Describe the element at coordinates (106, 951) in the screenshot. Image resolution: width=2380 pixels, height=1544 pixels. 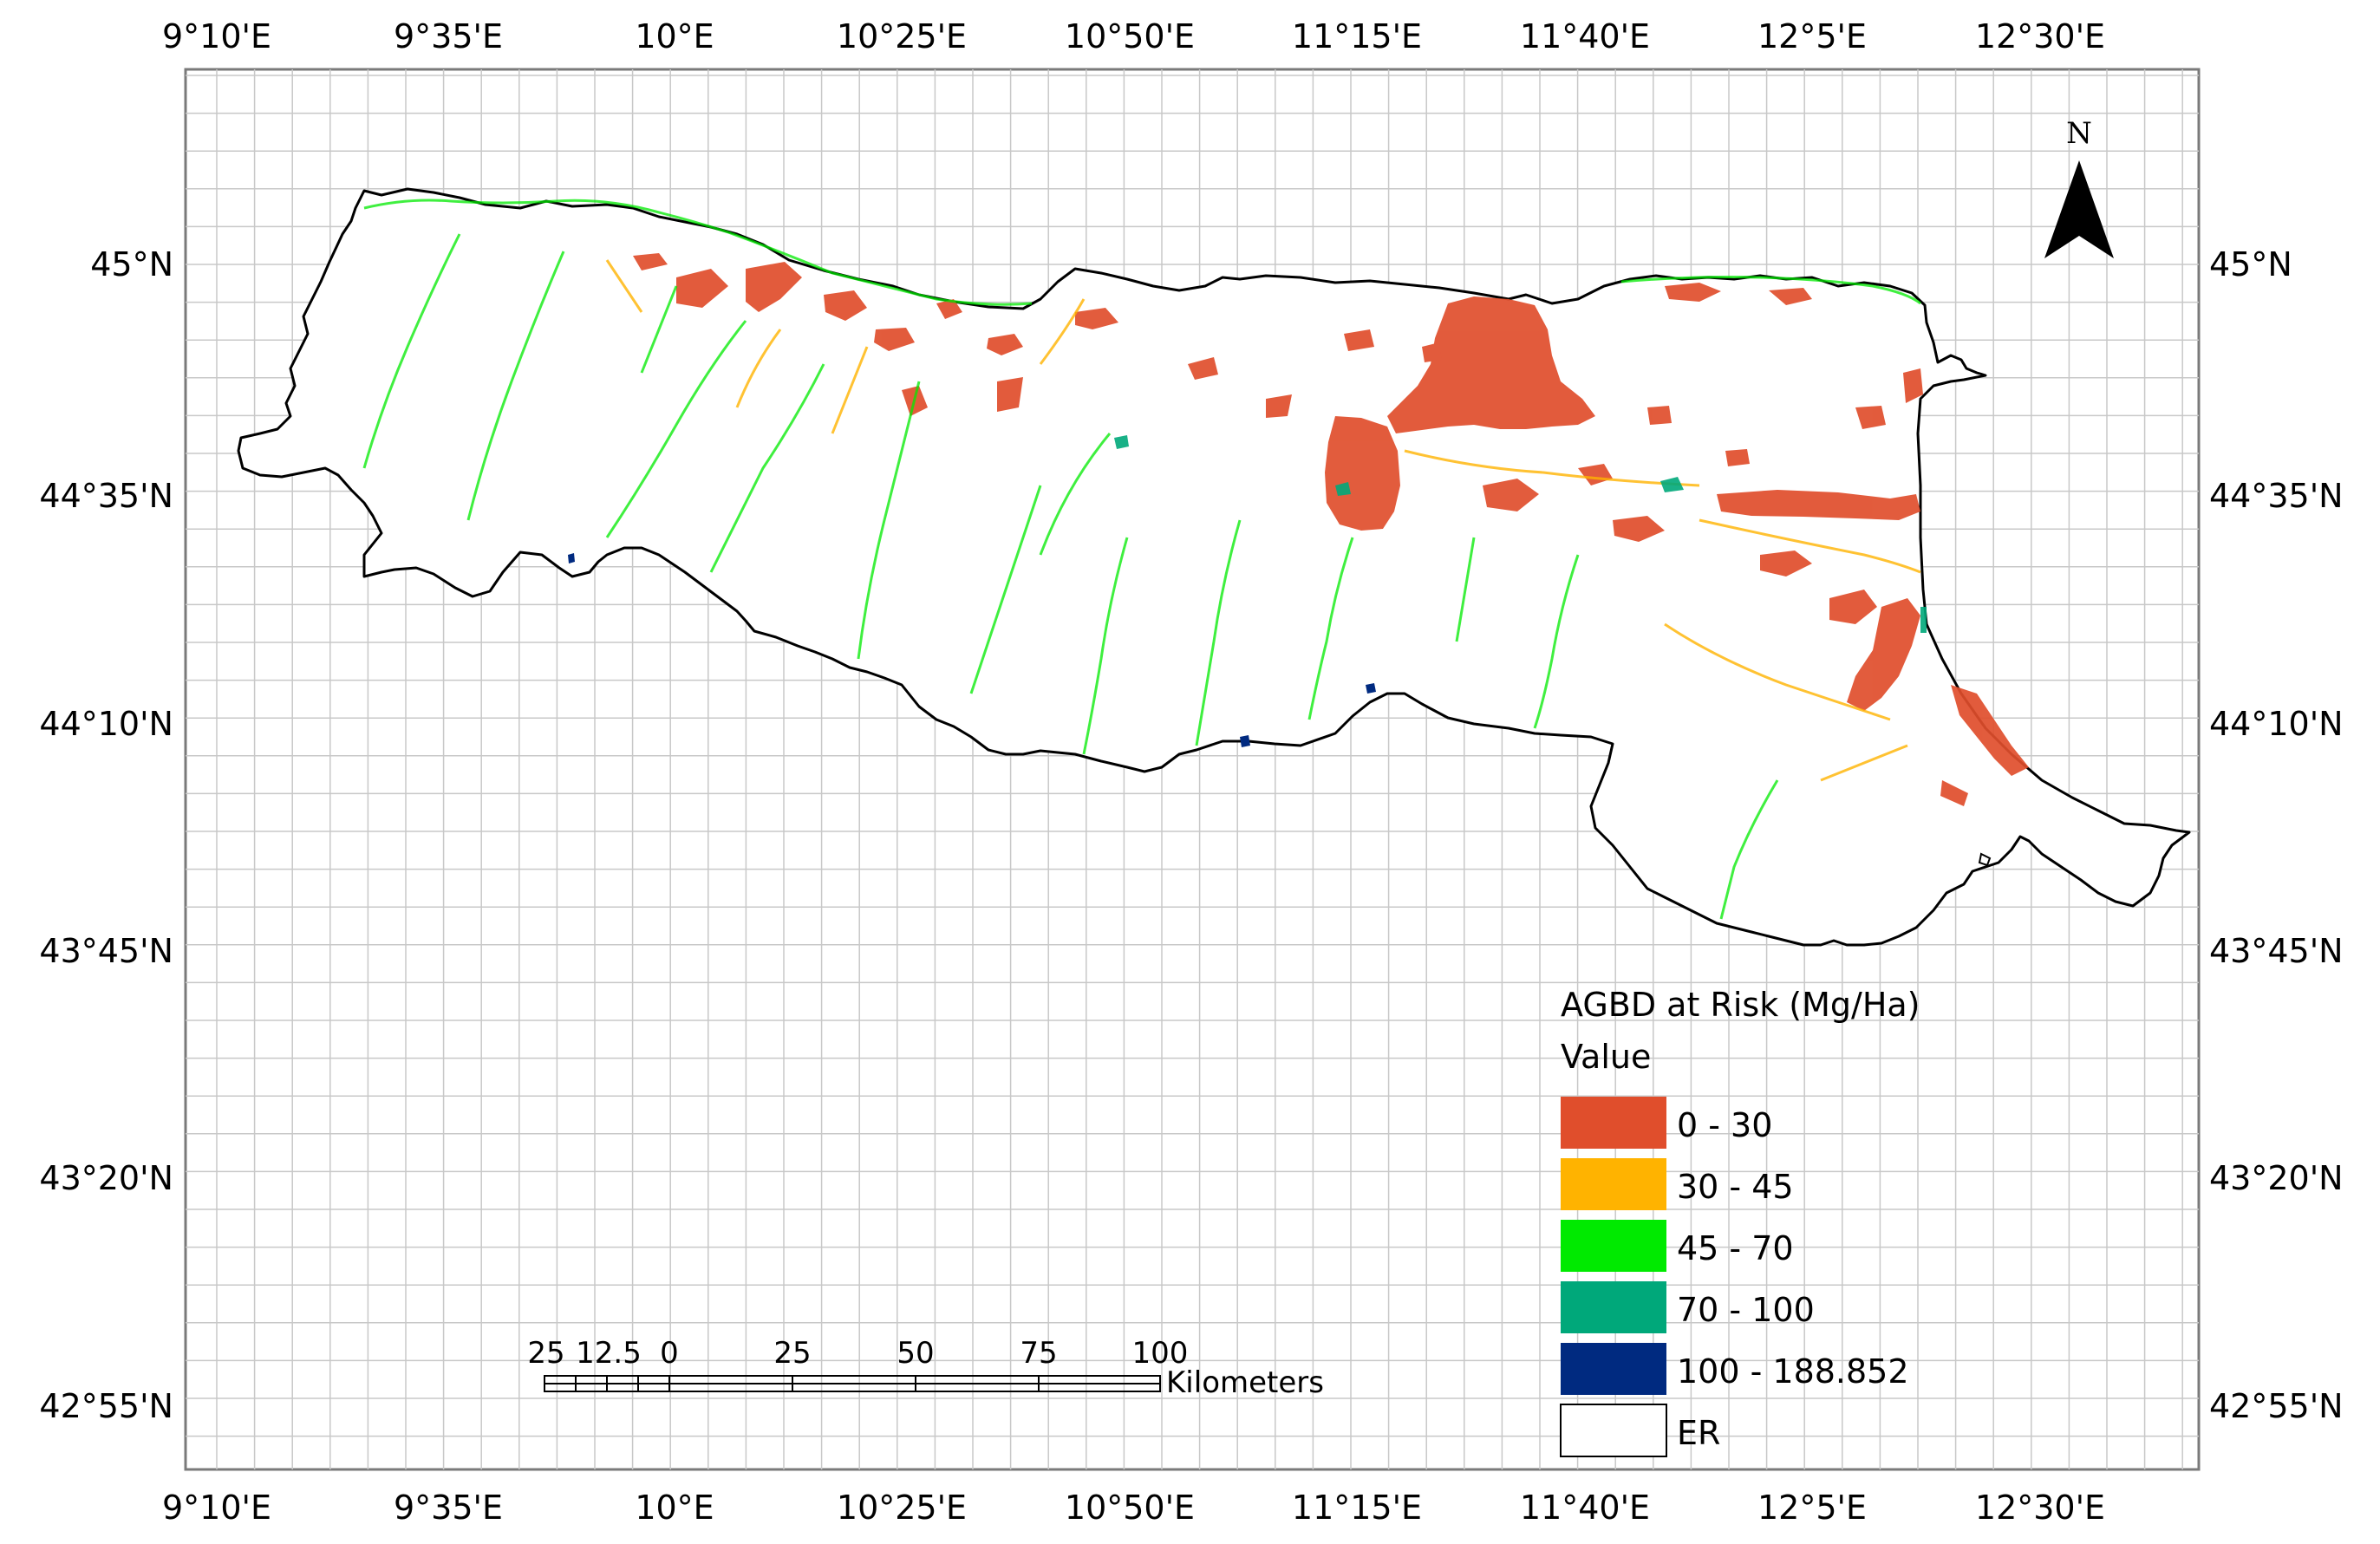
I see `lat-label-left: 43°45'N` at that location.